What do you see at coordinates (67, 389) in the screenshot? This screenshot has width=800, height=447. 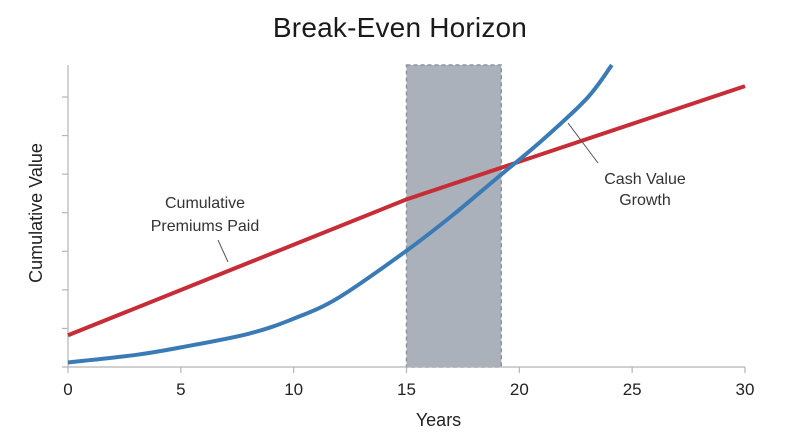 I see `x-tick-label: 0` at bounding box center [67, 389].